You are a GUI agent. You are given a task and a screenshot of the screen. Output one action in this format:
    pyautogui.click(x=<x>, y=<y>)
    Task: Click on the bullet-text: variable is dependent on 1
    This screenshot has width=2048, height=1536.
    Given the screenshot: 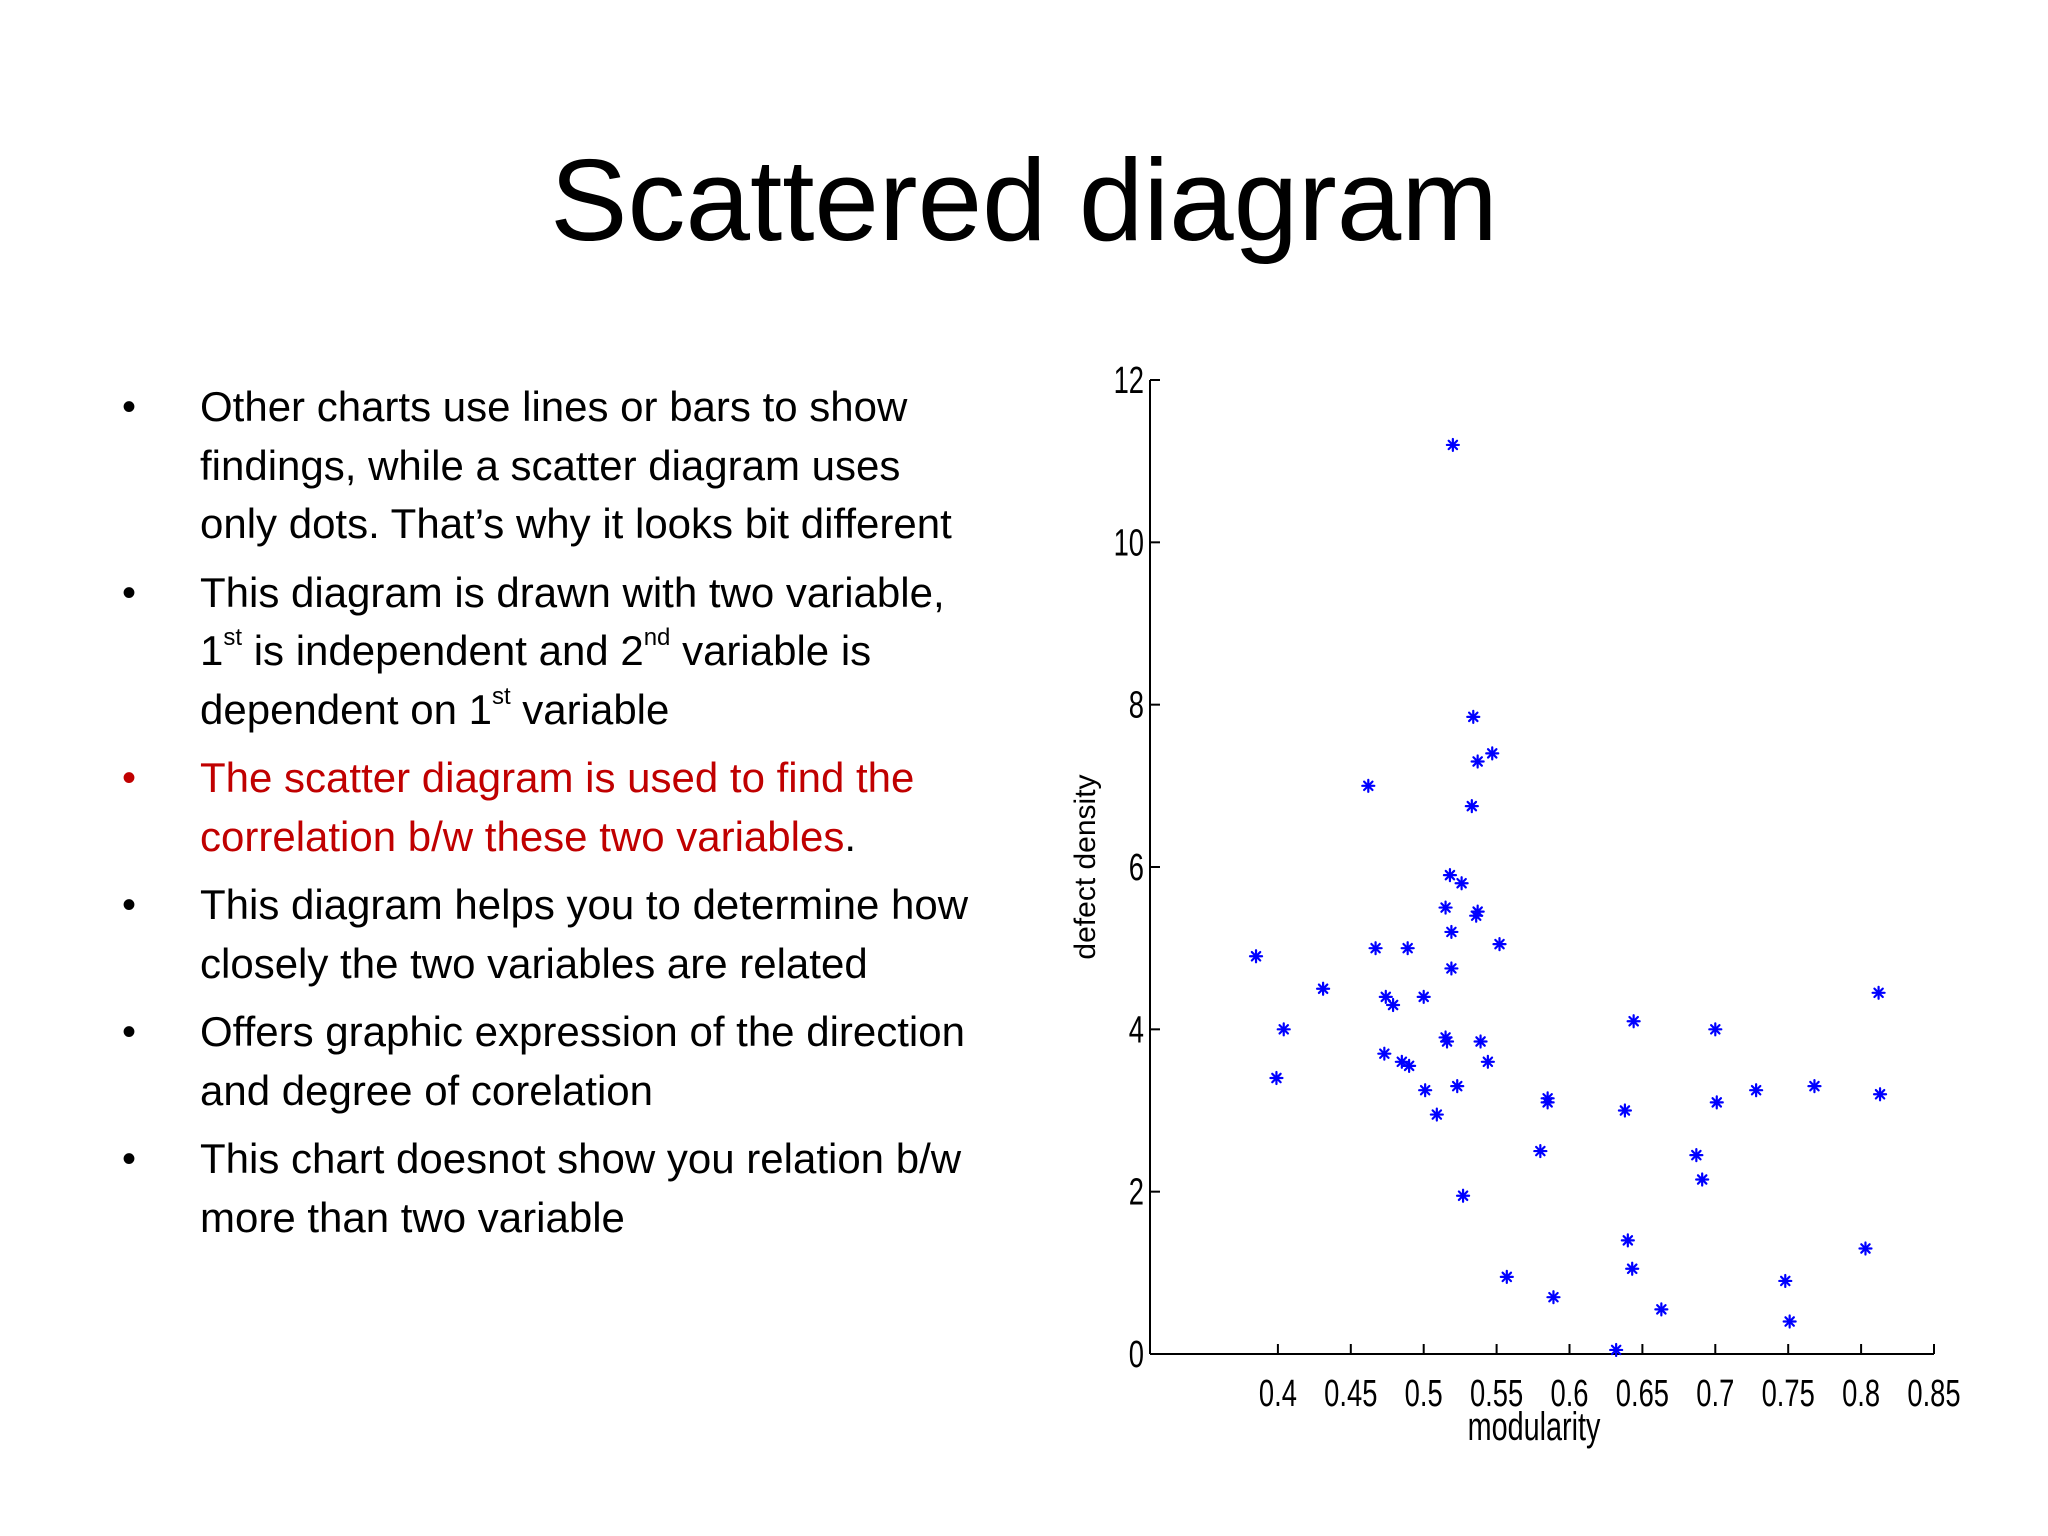 What is the action you would take?
    pyautogui.click(x=536, y=680)
    